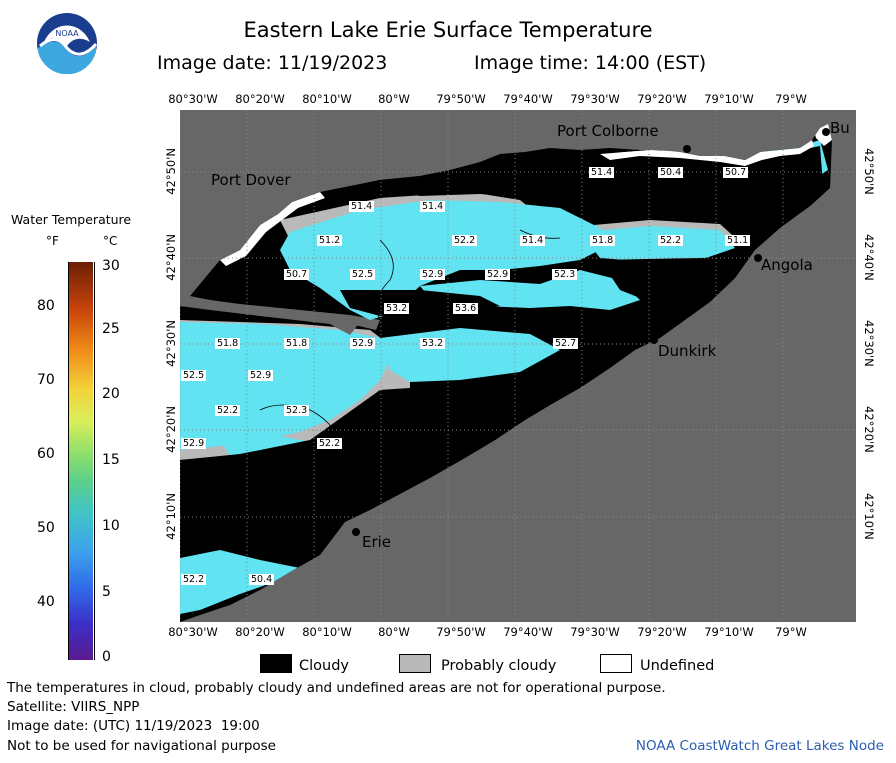 Image resolution: width=896 pixels, height=763 pixels. Describe the element at coordinates (272, 63) in the screenshot. I see `image-date-label: Image date: 11/19/2023` at that location.